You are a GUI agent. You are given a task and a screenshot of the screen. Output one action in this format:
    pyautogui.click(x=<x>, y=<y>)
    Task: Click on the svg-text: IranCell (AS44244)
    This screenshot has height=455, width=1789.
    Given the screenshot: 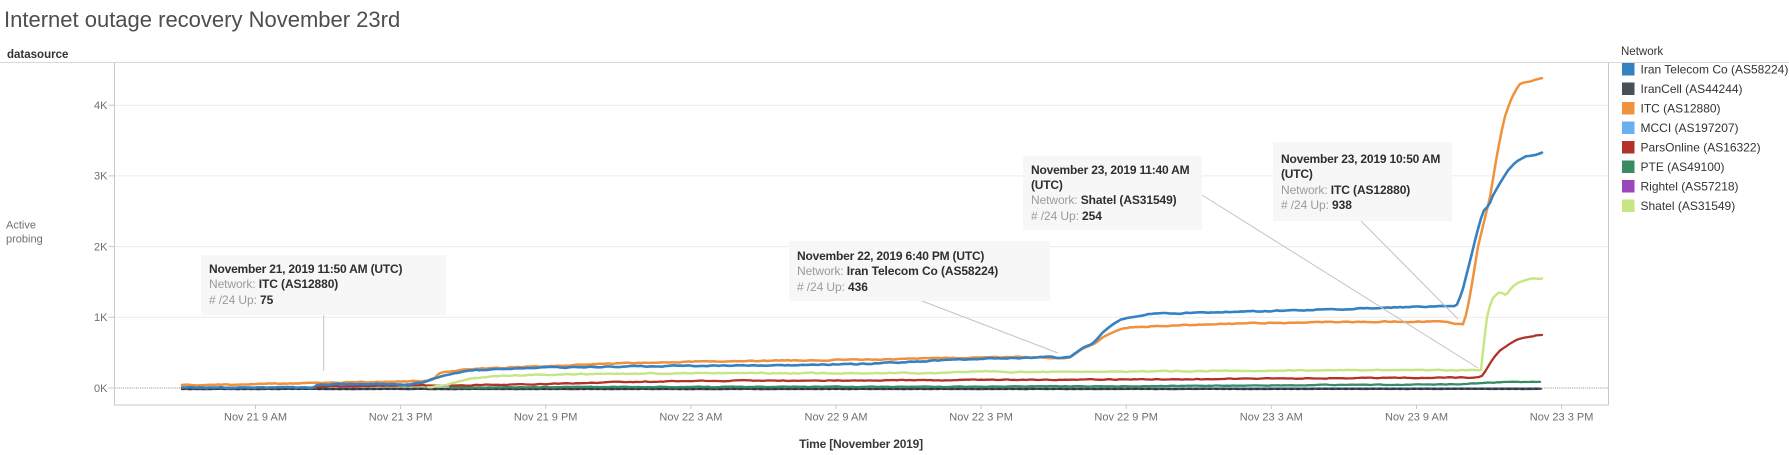 What is the action you would take?
    pyautogui.click(x=1692, y=89)
    